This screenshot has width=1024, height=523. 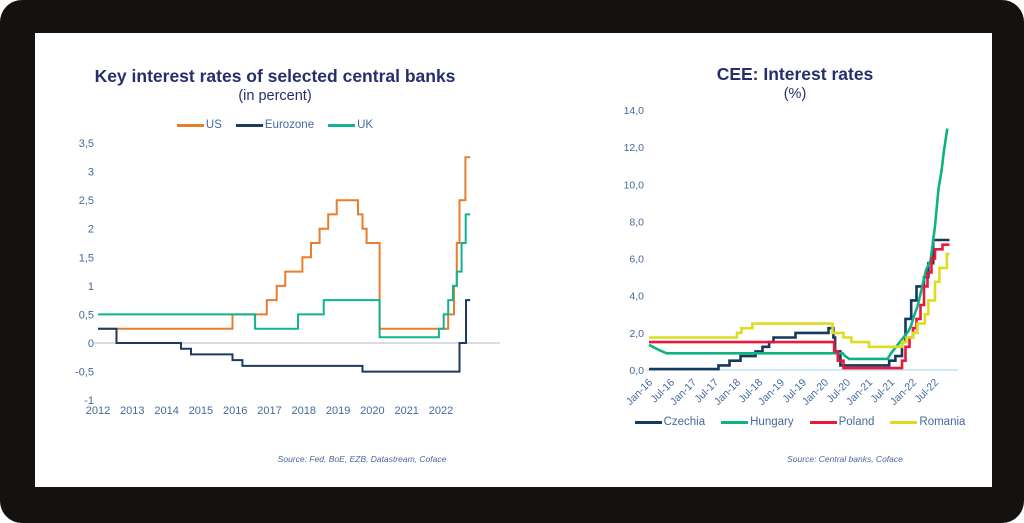 I want to click on y-axis-tick-label: 2, so click(x=91, y=230).